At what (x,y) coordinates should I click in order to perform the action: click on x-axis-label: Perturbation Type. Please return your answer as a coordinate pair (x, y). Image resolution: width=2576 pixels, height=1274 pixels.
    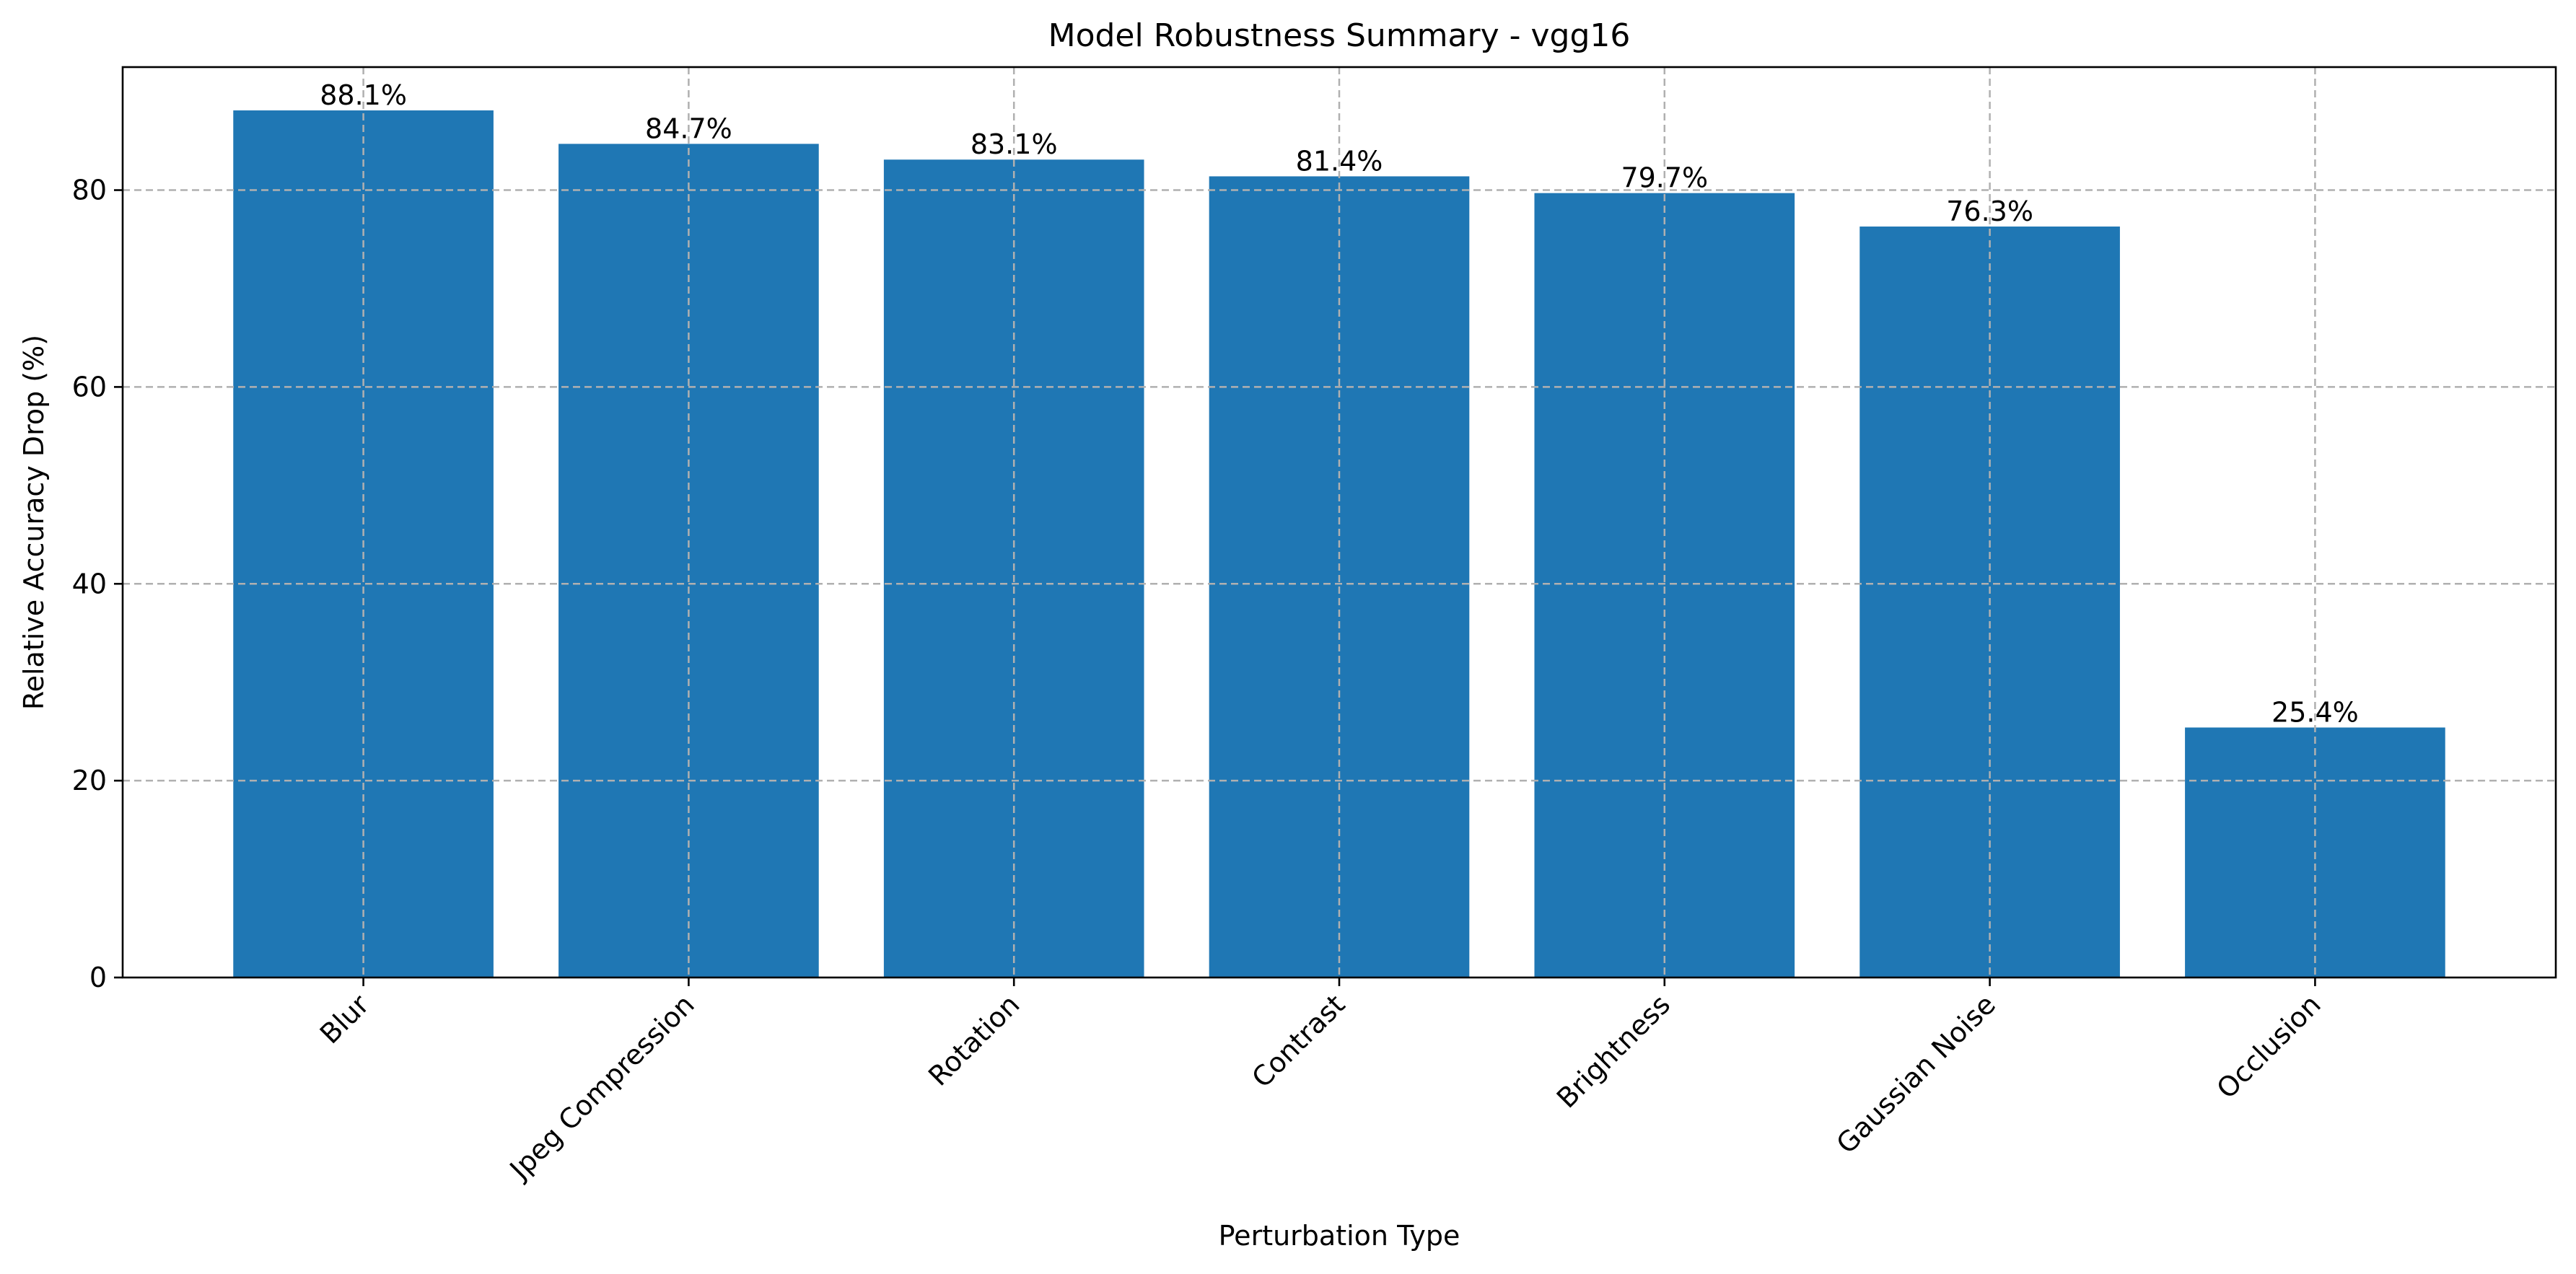
    Looking at the image, I should click on (1339, 1236).